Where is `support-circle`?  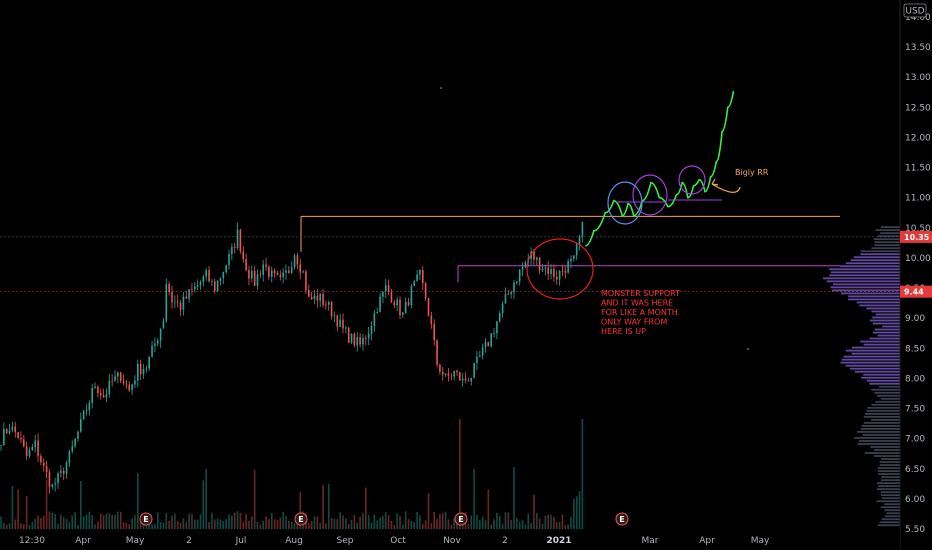
support-circle is located at coordinates (560, 269).